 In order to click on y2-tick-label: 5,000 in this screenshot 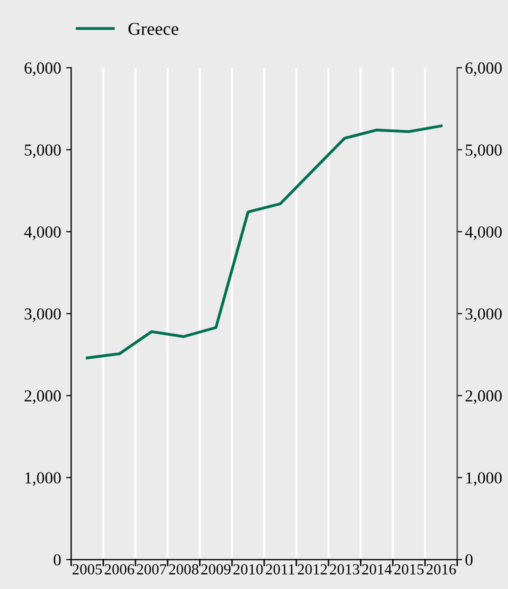, I will do `click(484, 151)`.